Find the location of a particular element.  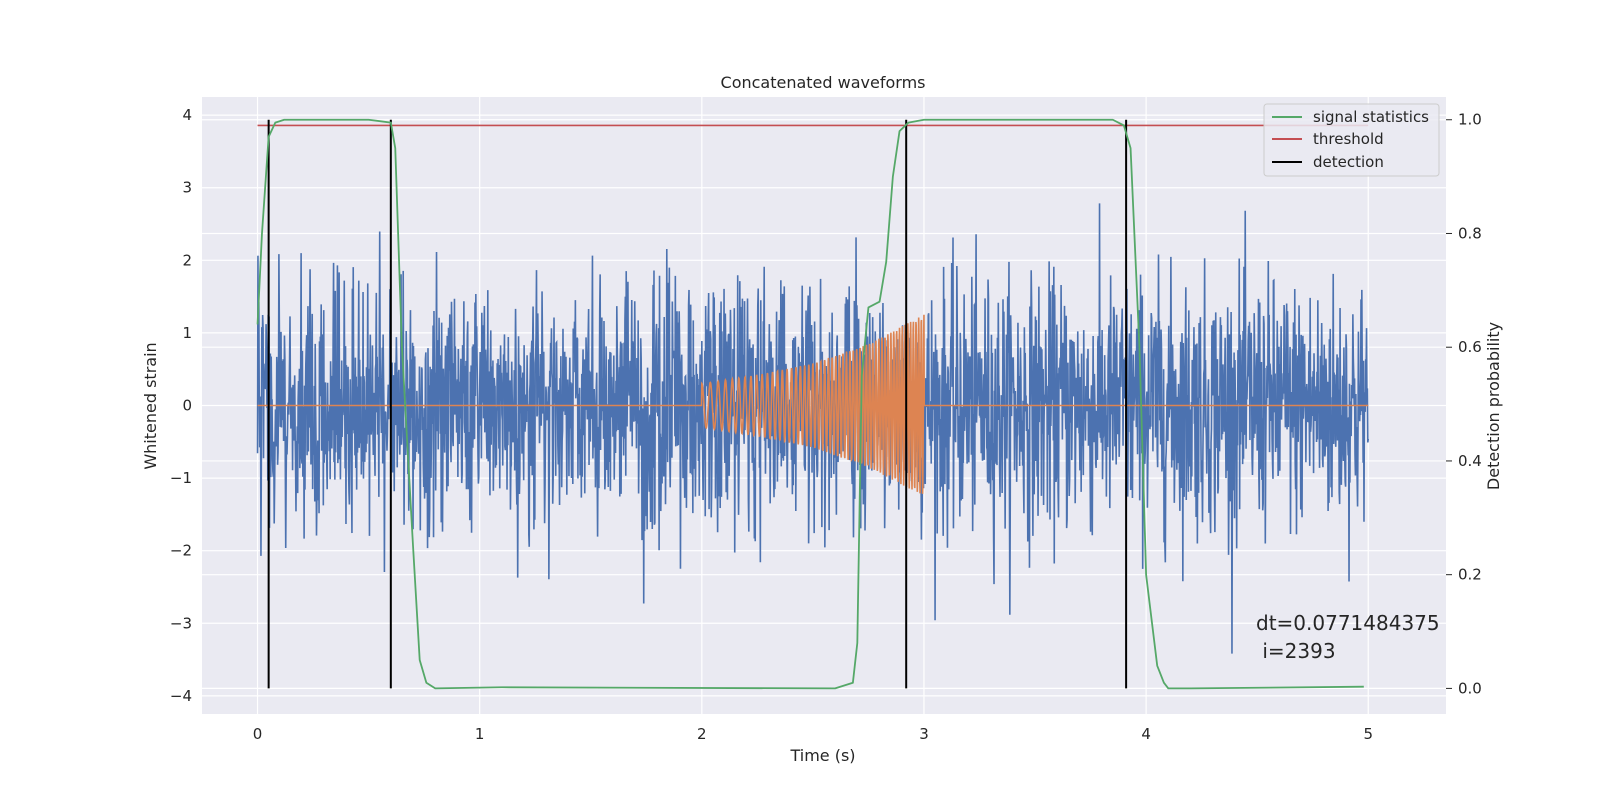

annotation-i: i=2393 is located at coordinates (1296, 651).